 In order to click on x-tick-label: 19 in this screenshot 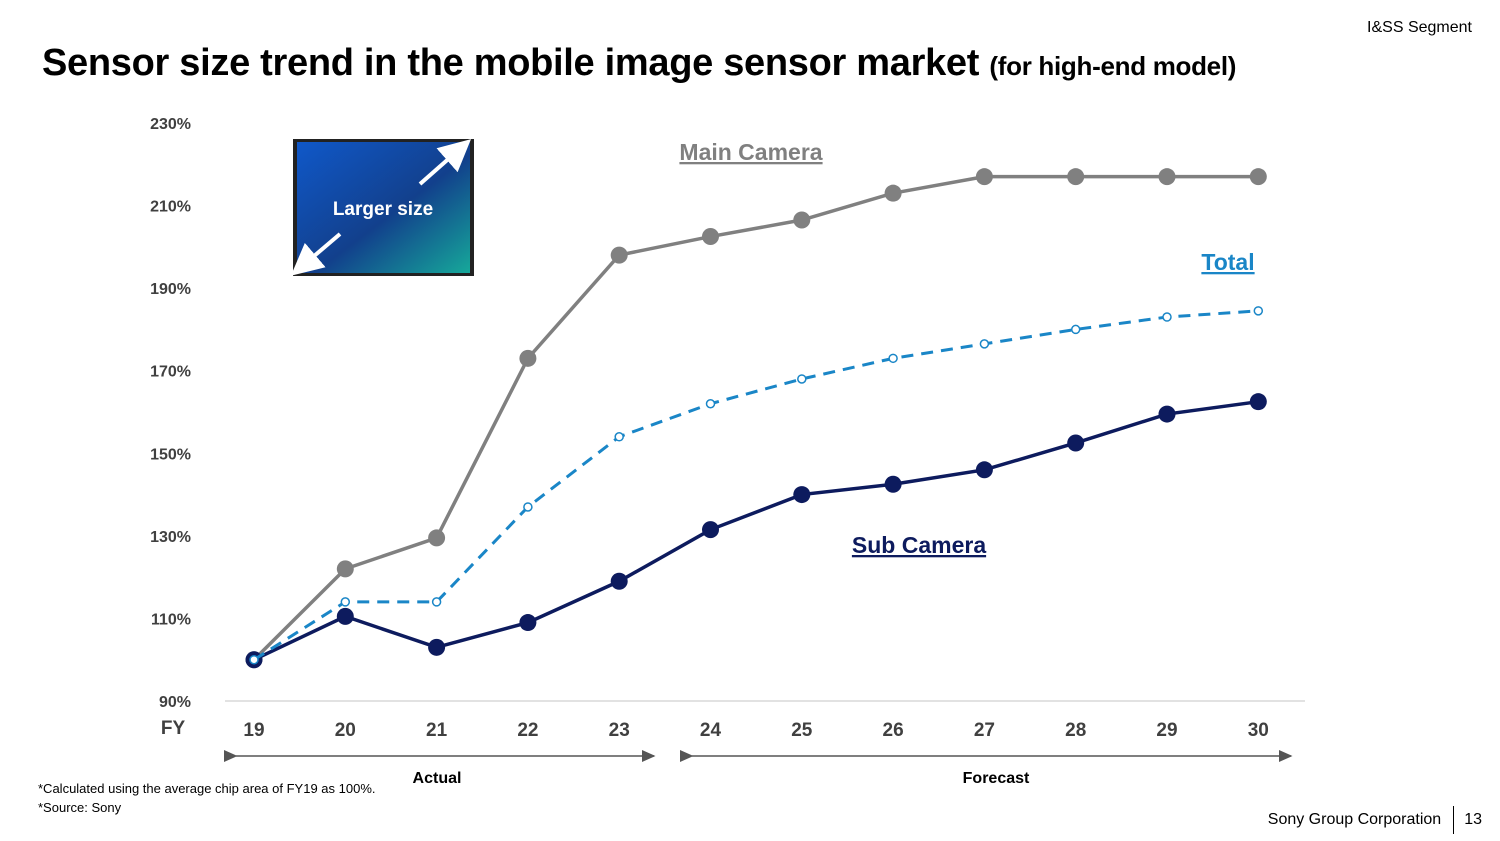, I will do `click(253, 730)`.